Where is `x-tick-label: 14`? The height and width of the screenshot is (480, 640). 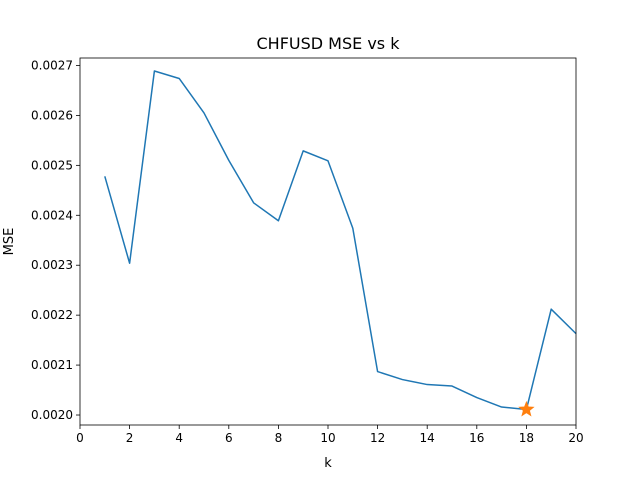 x-tick-label: 14 is located at coordinates (427, 438).